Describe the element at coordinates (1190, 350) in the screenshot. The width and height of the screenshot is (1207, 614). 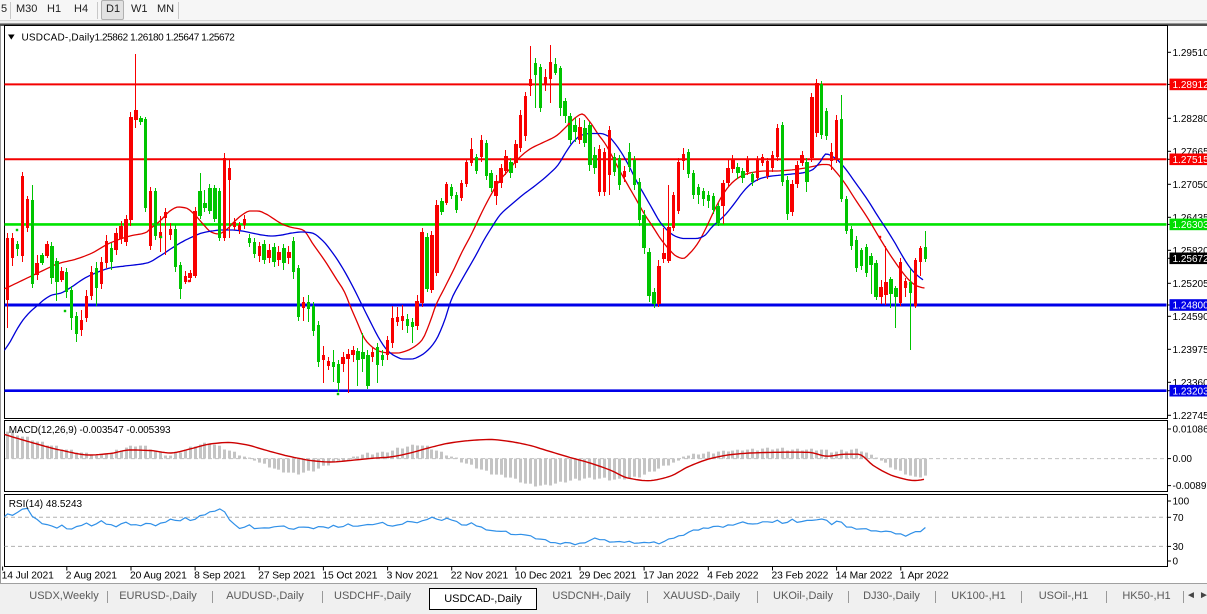
I see `svg-text: 1.23975` at that location.